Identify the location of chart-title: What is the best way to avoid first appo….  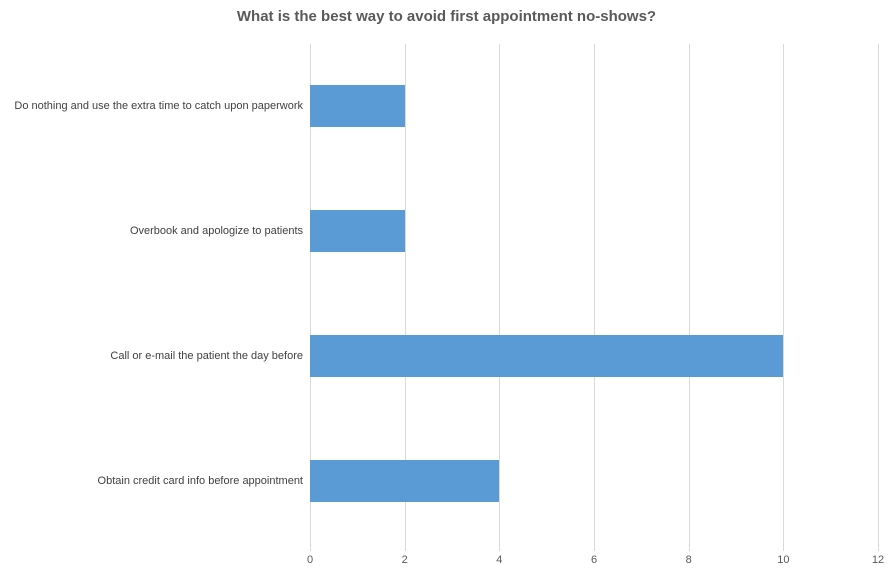
(446, 16).